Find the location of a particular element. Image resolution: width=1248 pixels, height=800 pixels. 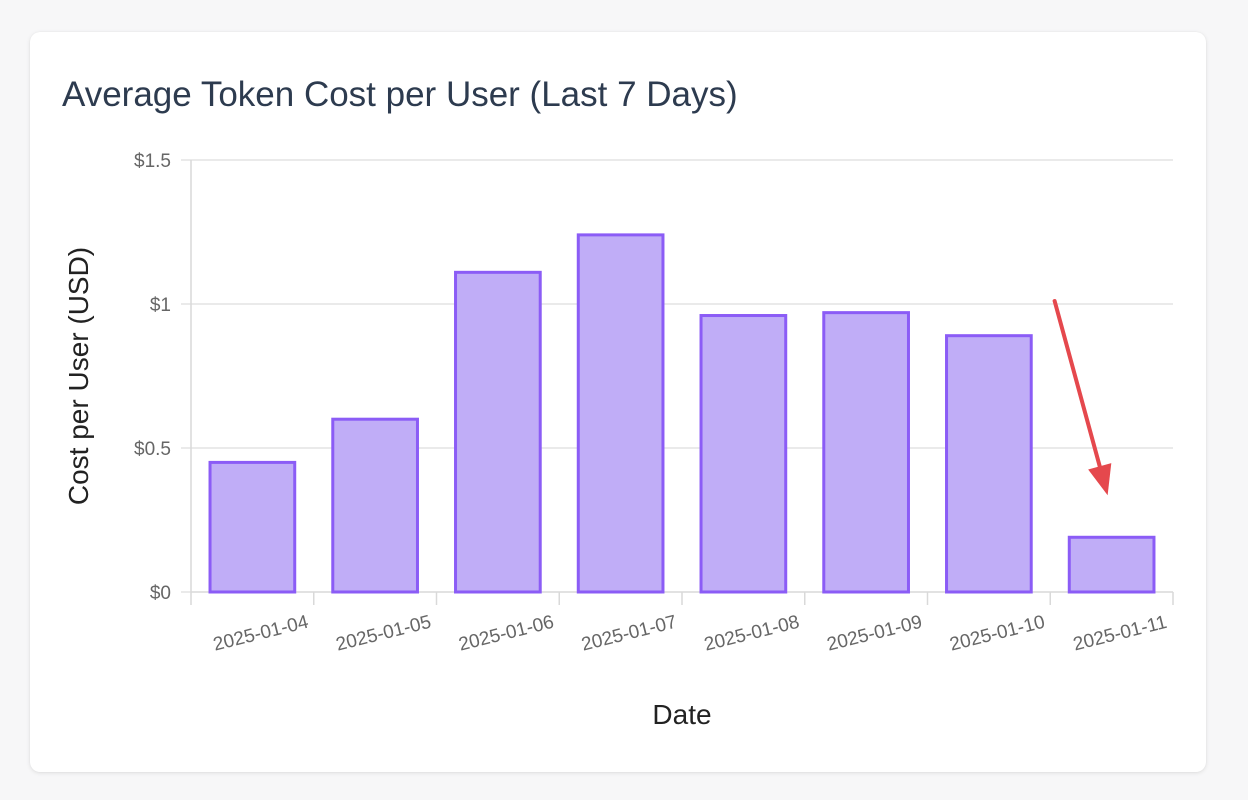

x-tick-label: 2025-01-08 is located at coordinates (751, 634).